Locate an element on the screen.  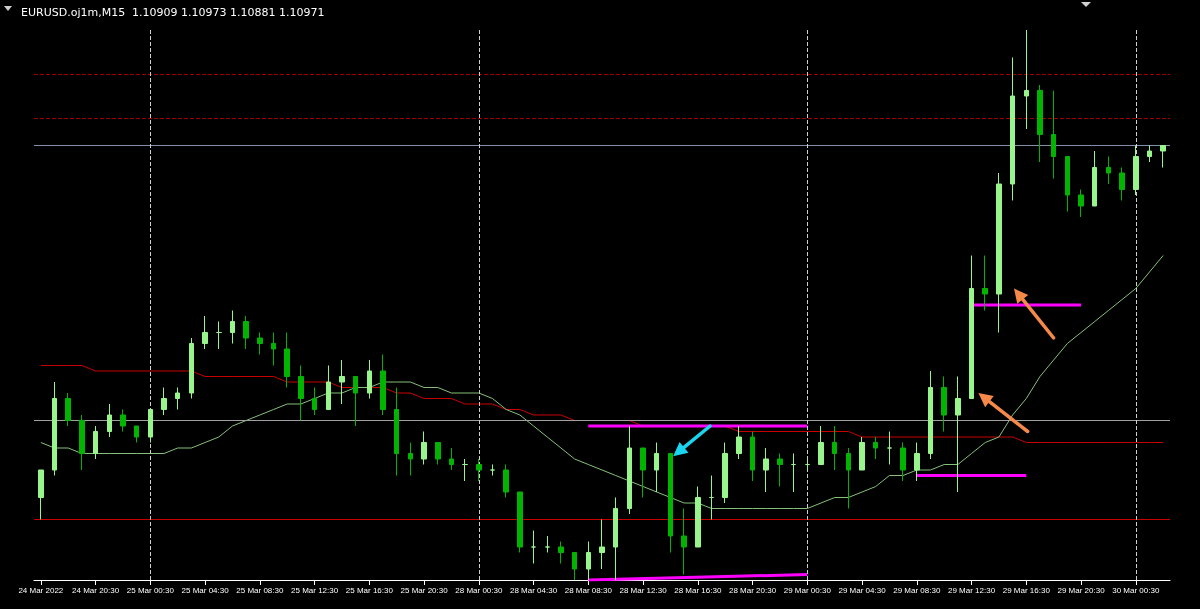
x-tick-label: 29 Mar 20:30 is located at coordinates (1081, 590).